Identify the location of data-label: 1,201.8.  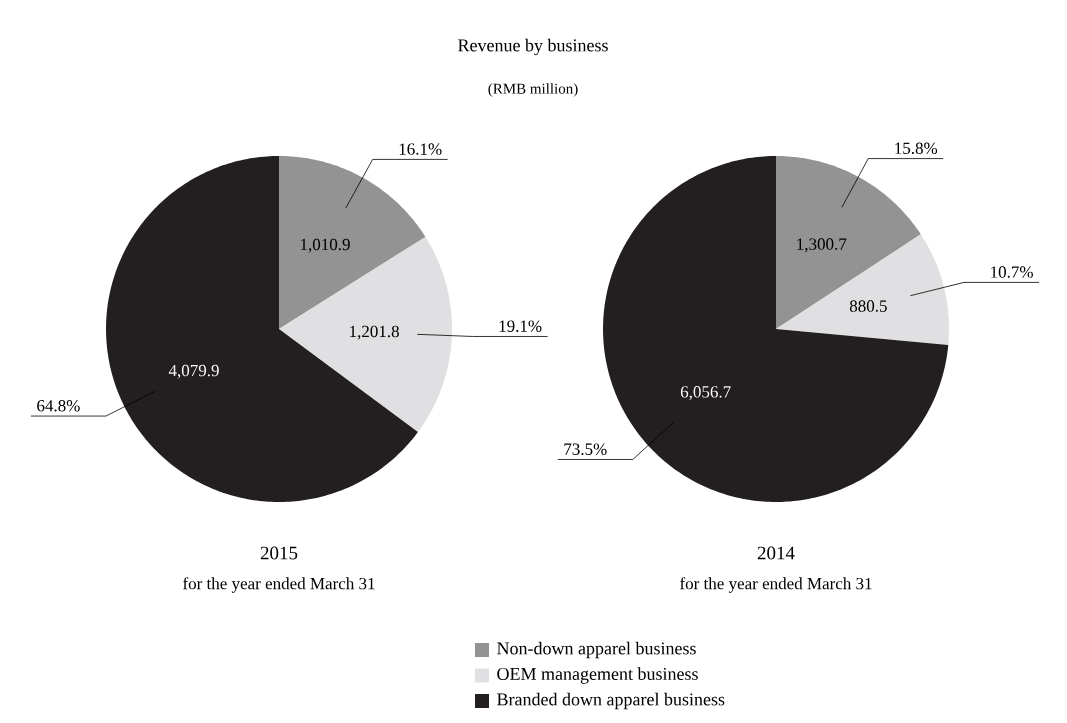
(374, 332).